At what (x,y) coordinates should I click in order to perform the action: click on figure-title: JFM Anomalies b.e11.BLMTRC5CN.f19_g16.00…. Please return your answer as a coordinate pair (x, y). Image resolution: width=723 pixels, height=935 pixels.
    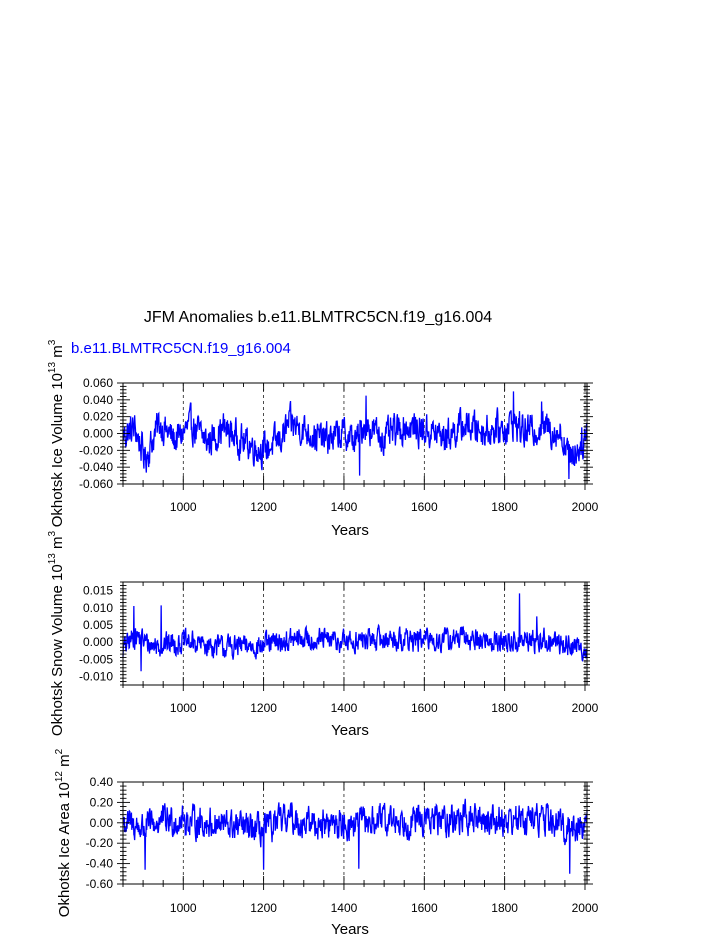
    Looking at the image, I should click on (318, 317).